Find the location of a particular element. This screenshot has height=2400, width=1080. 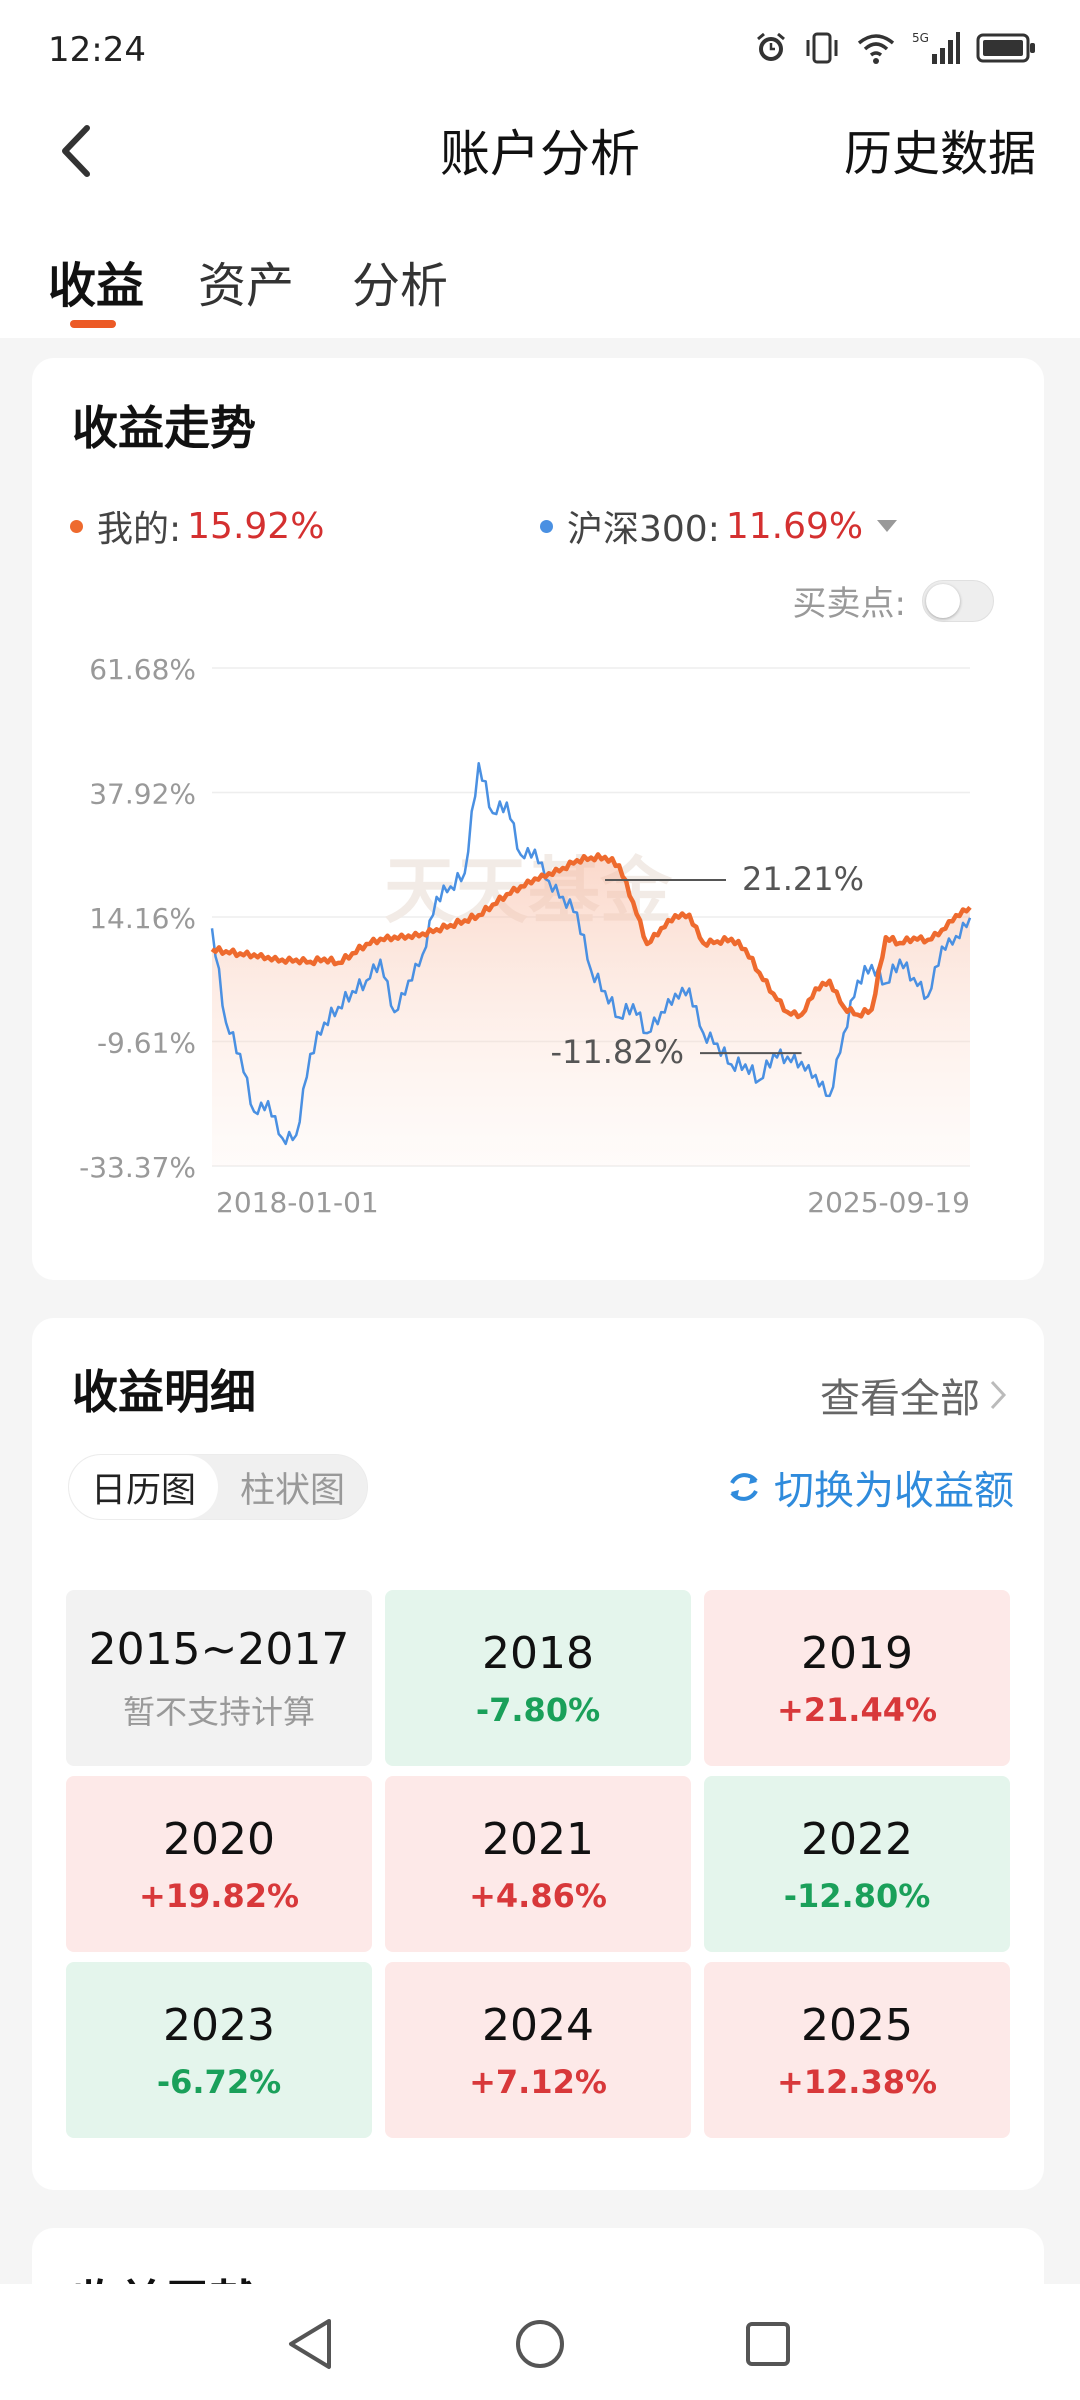

triangle-back-icon is located at coordinates (310, 2344).